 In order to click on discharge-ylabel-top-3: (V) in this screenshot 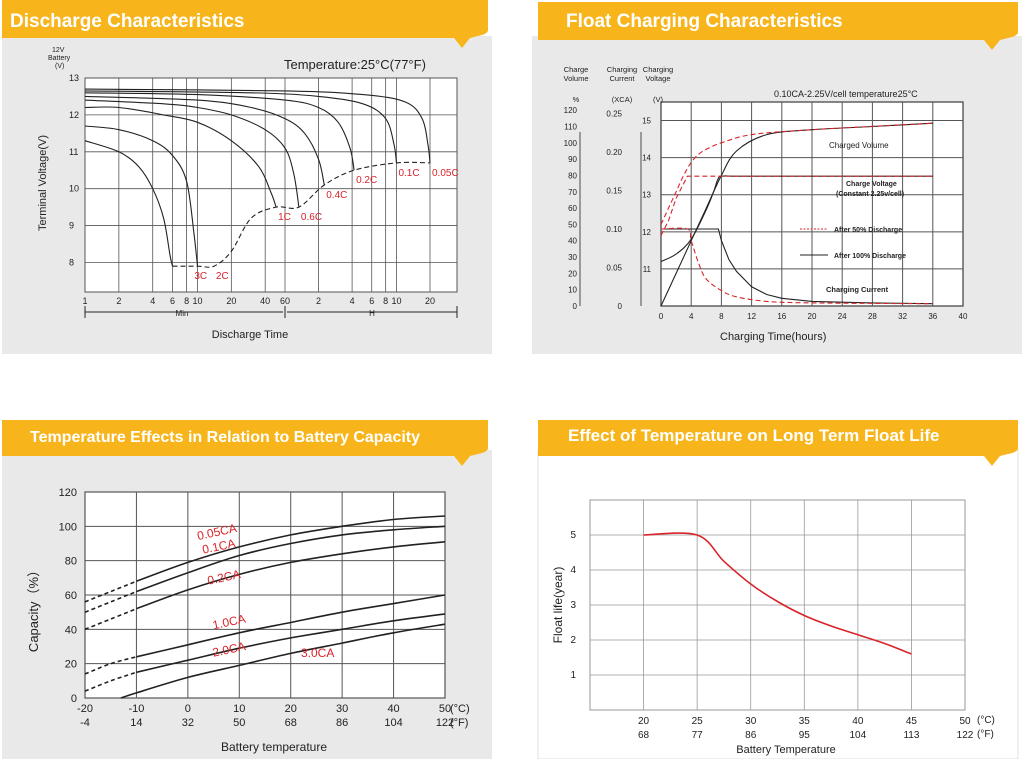, I will do `click(59, 66)`.